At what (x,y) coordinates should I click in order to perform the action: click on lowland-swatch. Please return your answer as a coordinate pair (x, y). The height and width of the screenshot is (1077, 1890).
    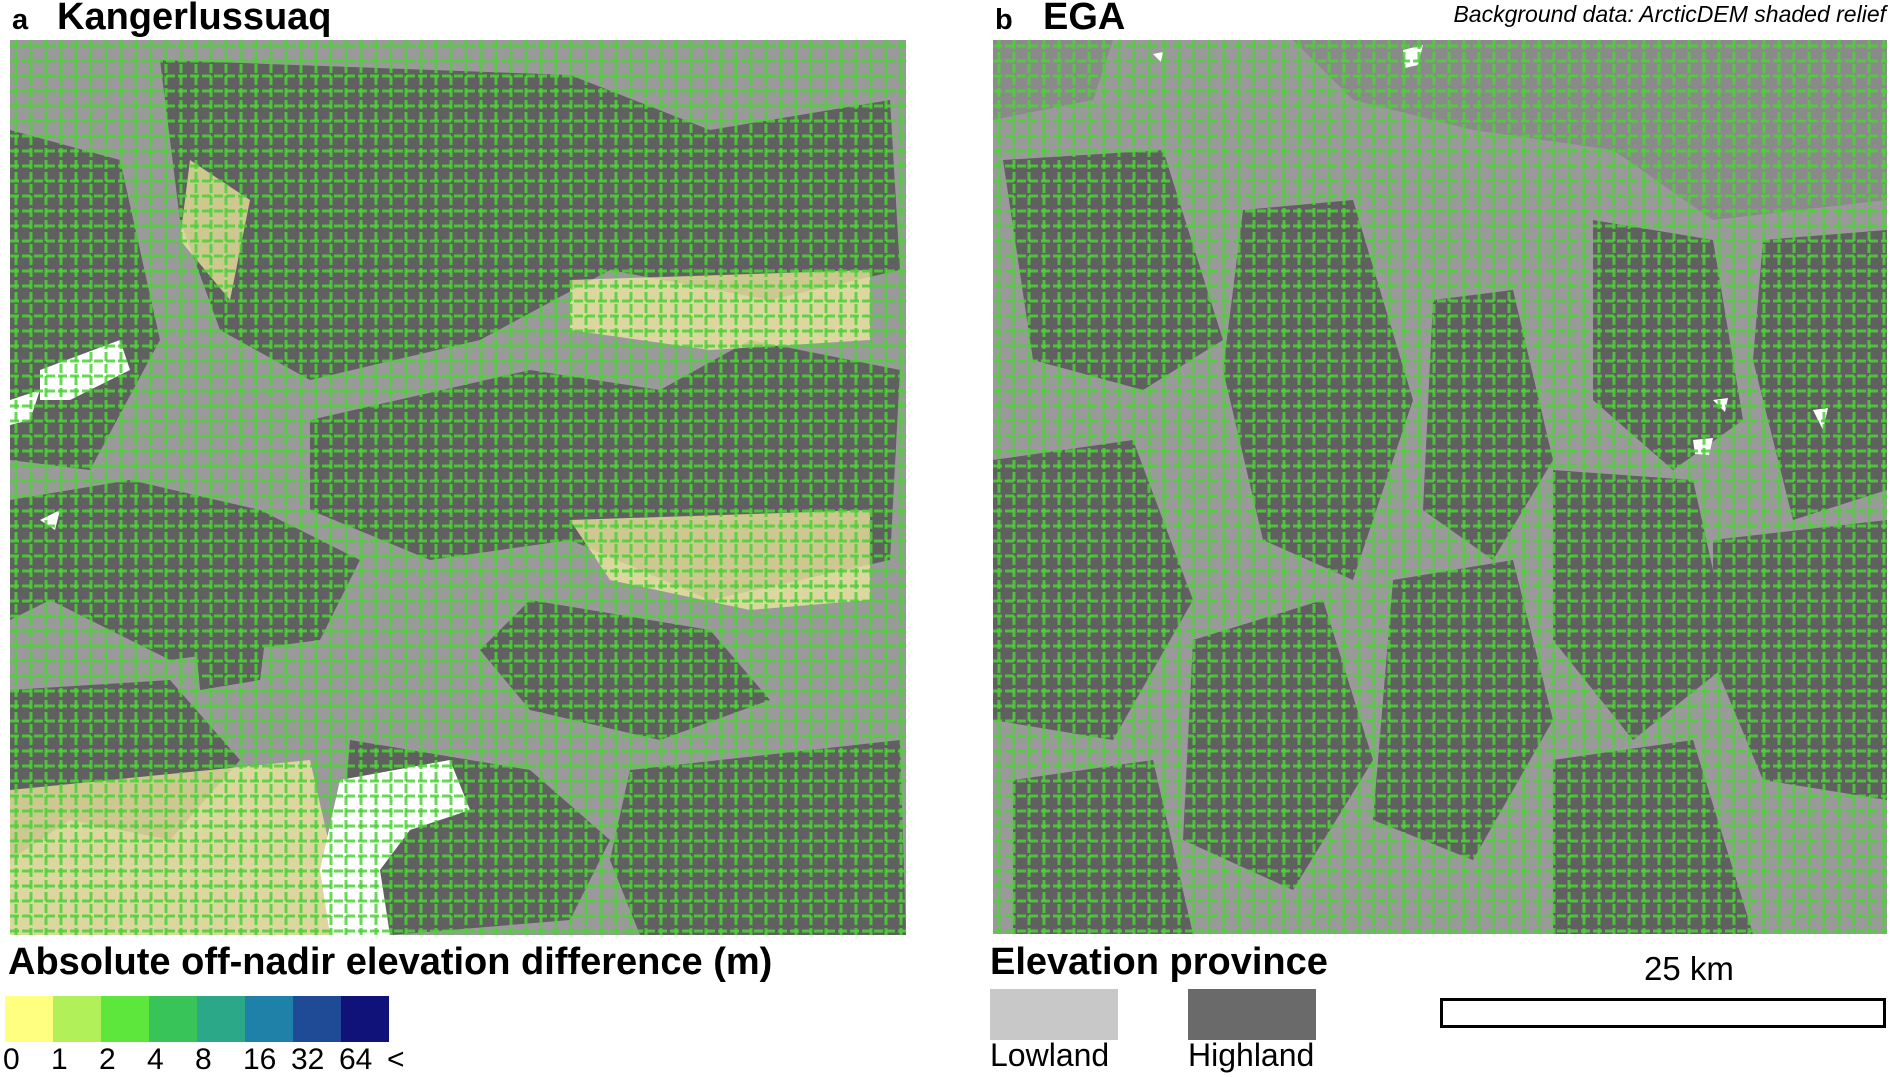
    Looking at the image, I should click on (1054, 1014).